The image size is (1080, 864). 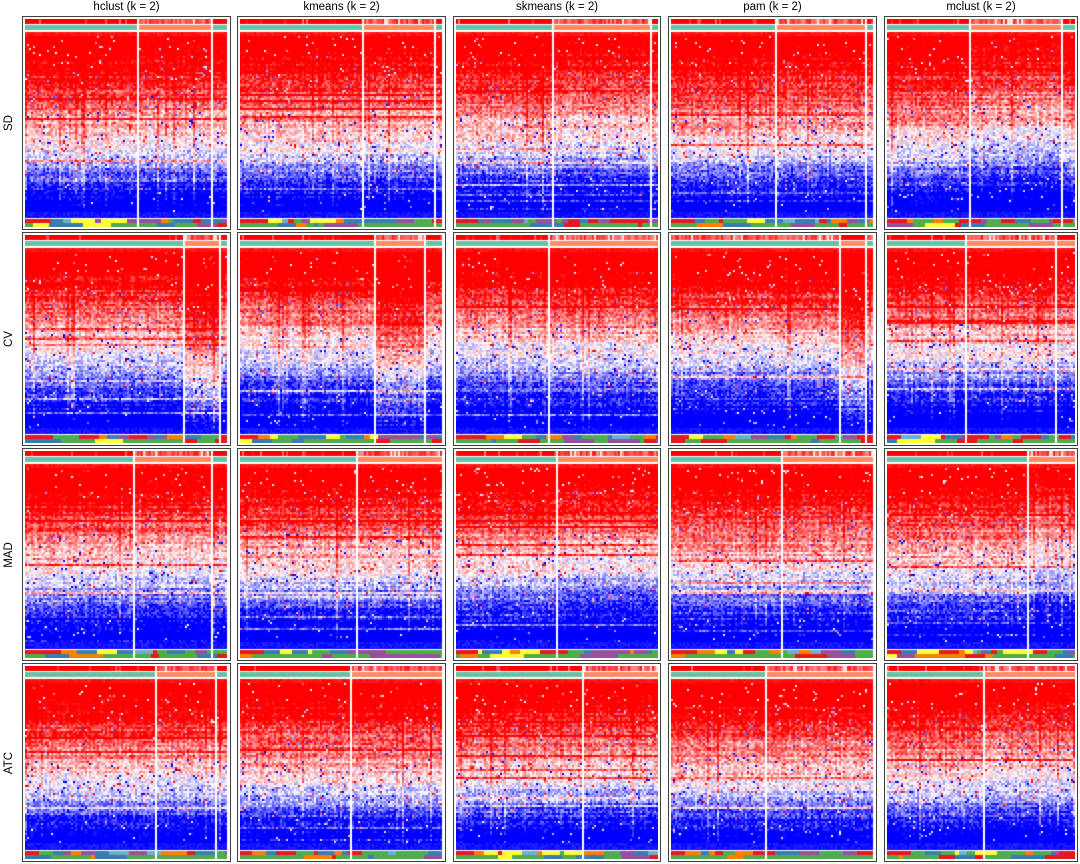 I want to click on heatmap-canvas-sd-mclust, so click(x=981, y=123).